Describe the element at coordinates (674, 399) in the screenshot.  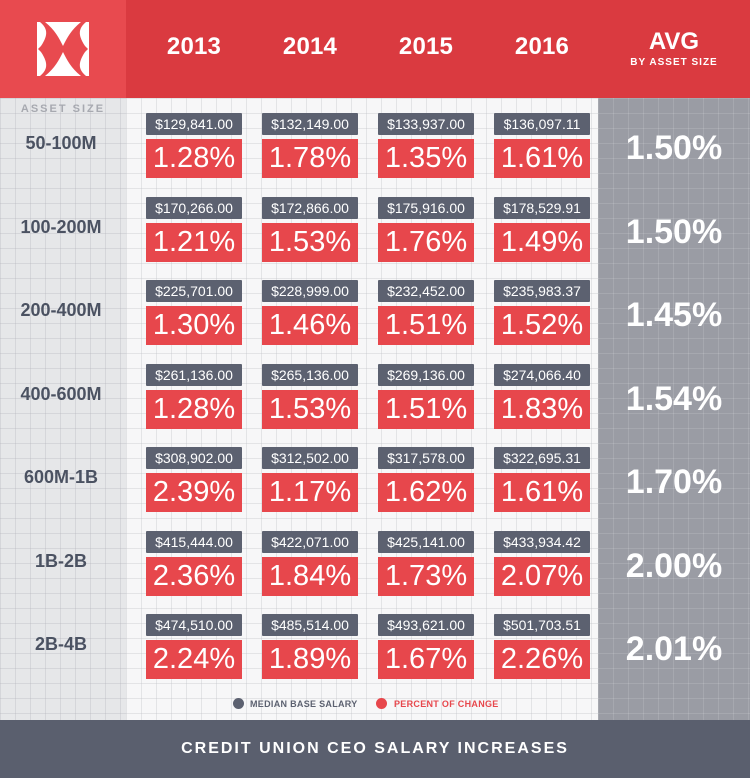
I see `avg-value: 1.54%` at that location.